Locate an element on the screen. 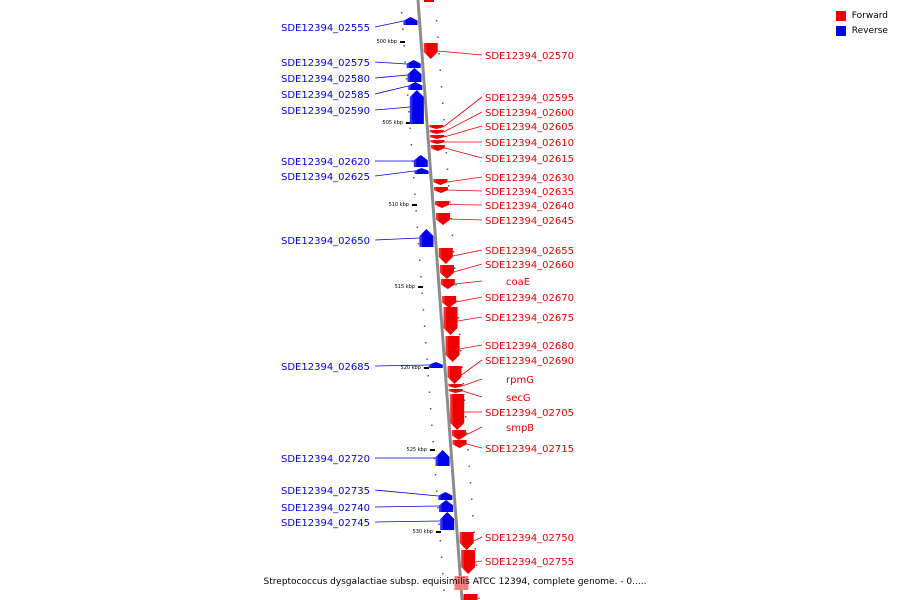 The width and height of the screenshot is (900, 600). gene-label-forward: coaE is located at coordinates (518, 282).